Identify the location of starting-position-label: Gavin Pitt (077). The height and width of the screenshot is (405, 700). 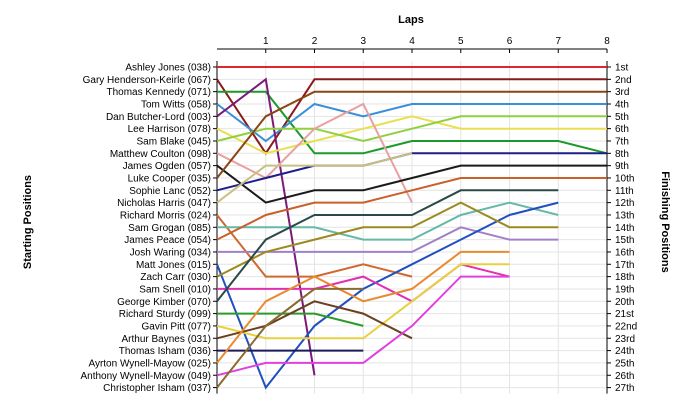
(176, 326).